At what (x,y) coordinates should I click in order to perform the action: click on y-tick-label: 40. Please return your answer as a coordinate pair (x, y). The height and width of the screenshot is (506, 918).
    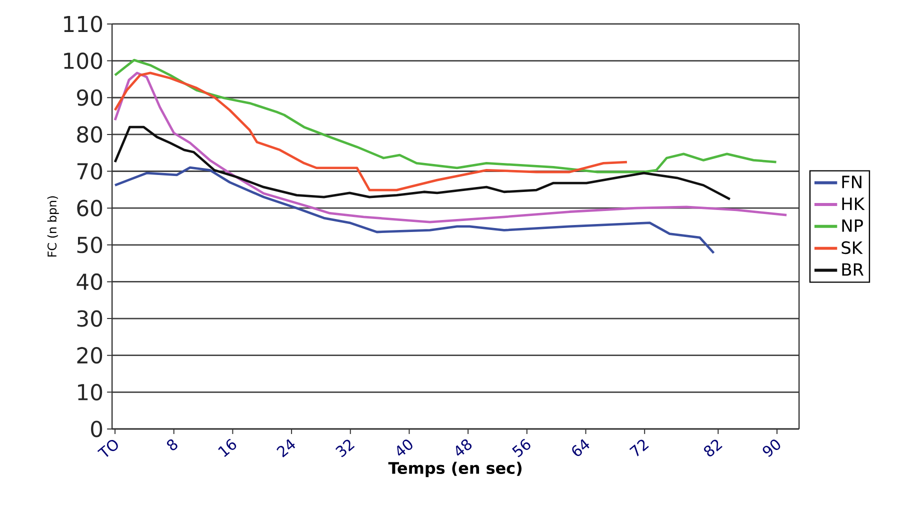
    Looking at the image, I should click on (89, 281).